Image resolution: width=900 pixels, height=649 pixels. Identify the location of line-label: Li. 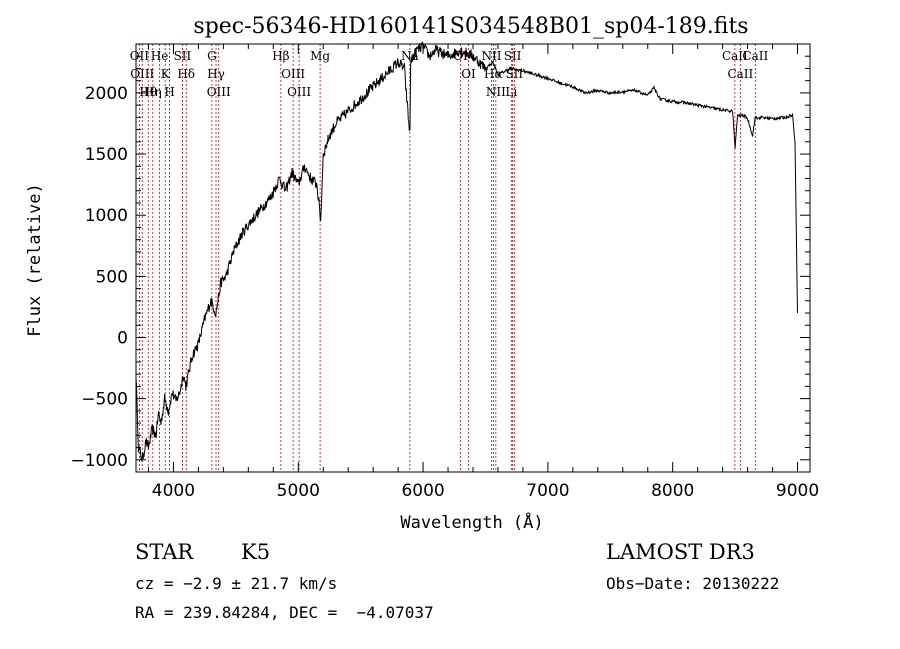
(511, 92).